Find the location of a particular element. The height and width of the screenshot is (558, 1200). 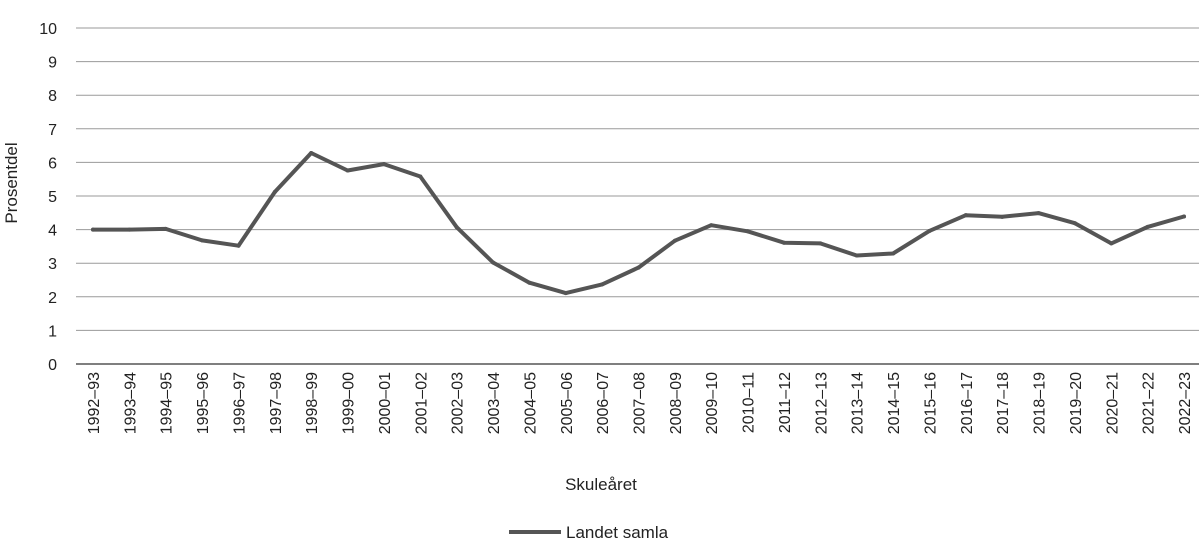

y-tick-label: 6 is located at coordinates (52, 163).